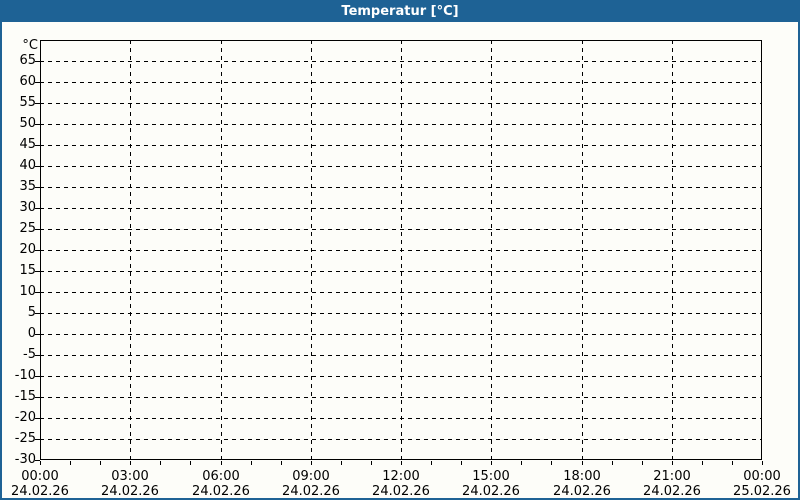 The image size is (800, 500). What do you see at coordinates (27, 291) in the screenshot?
I see `y-tick-label: 10` at bounding box center [27, 291].